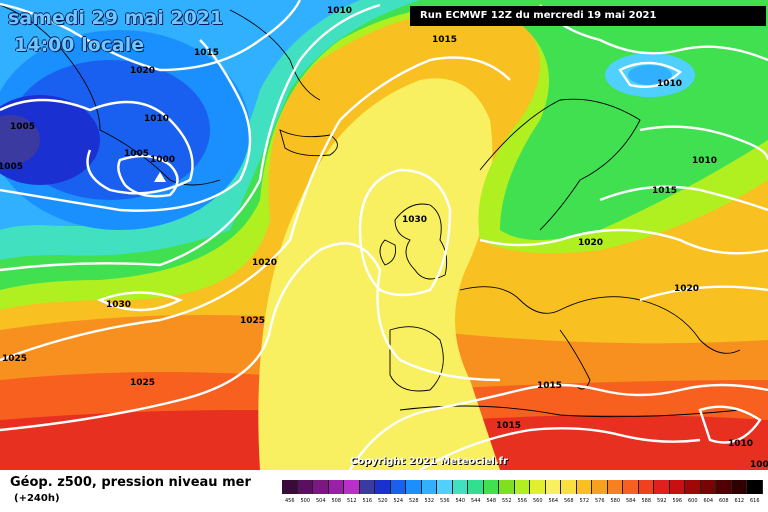 This screenshot has width=768, height=512. I want to click on legend-tick: 588, so click(646, 501).